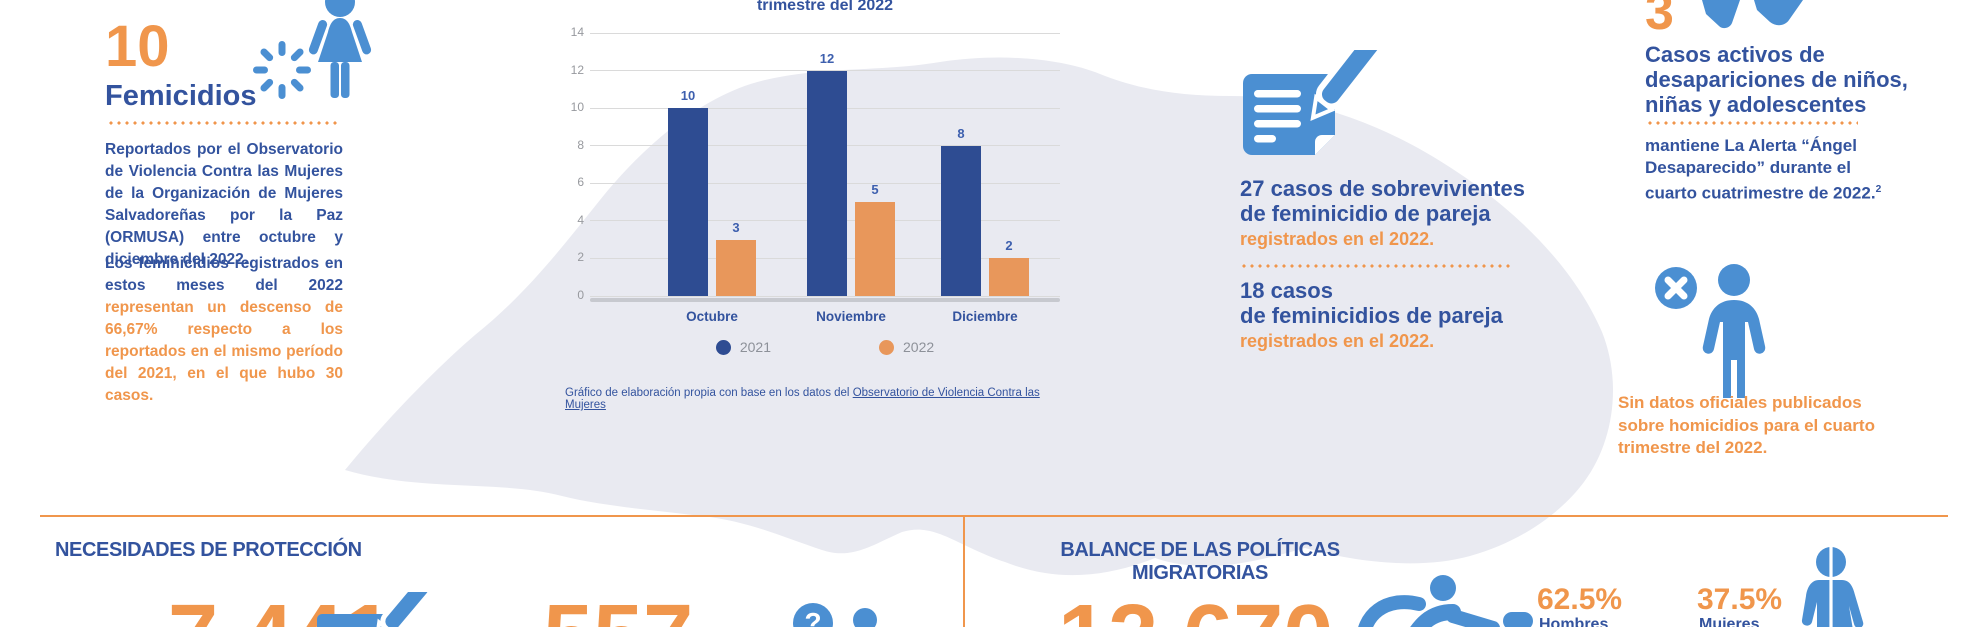  I want to click on question-person-icon: ?, so click(835, 615).